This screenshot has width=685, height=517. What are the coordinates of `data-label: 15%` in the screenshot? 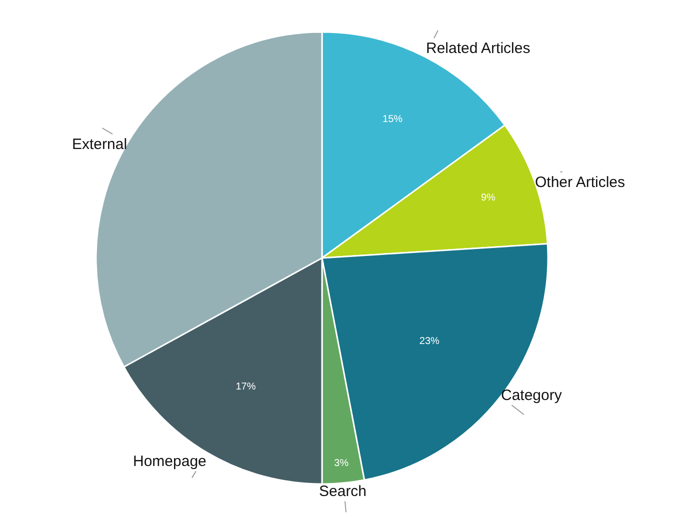 It's located at (392, 120).